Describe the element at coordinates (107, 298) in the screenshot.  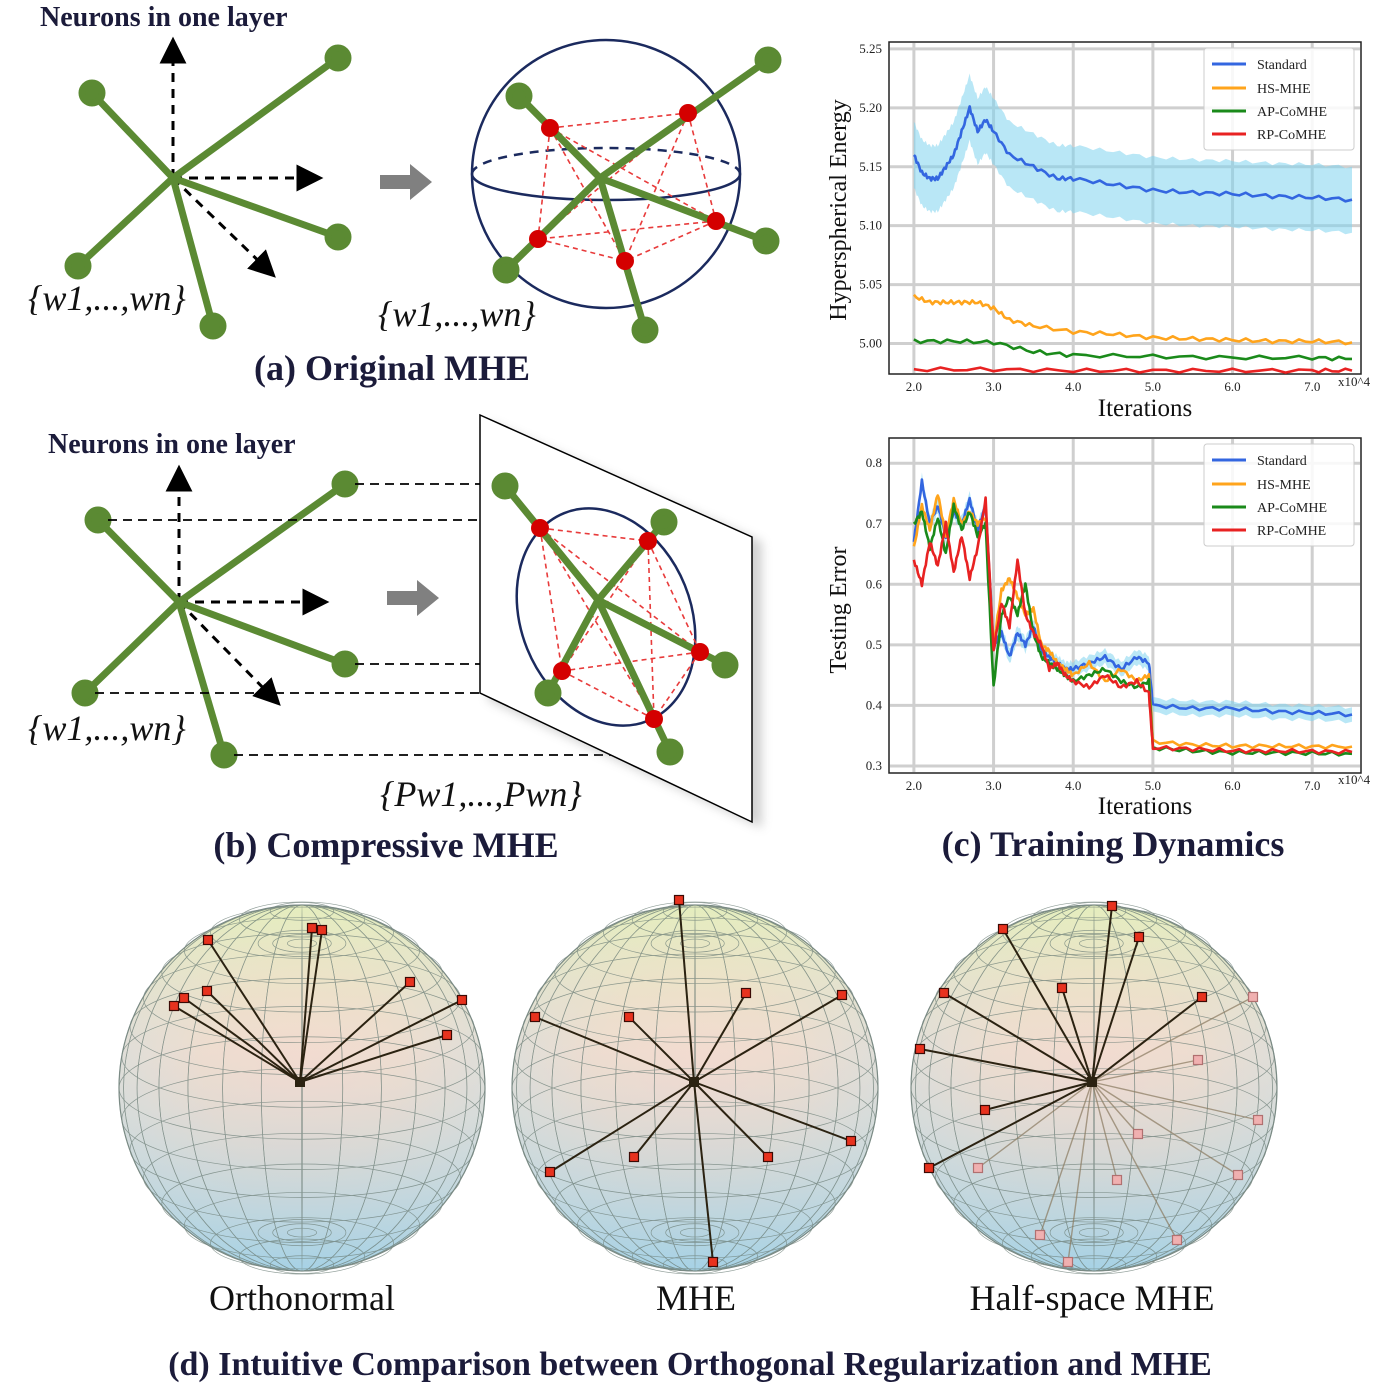
I see `w-set-label-a1: {w1,...,wn}` at that location.